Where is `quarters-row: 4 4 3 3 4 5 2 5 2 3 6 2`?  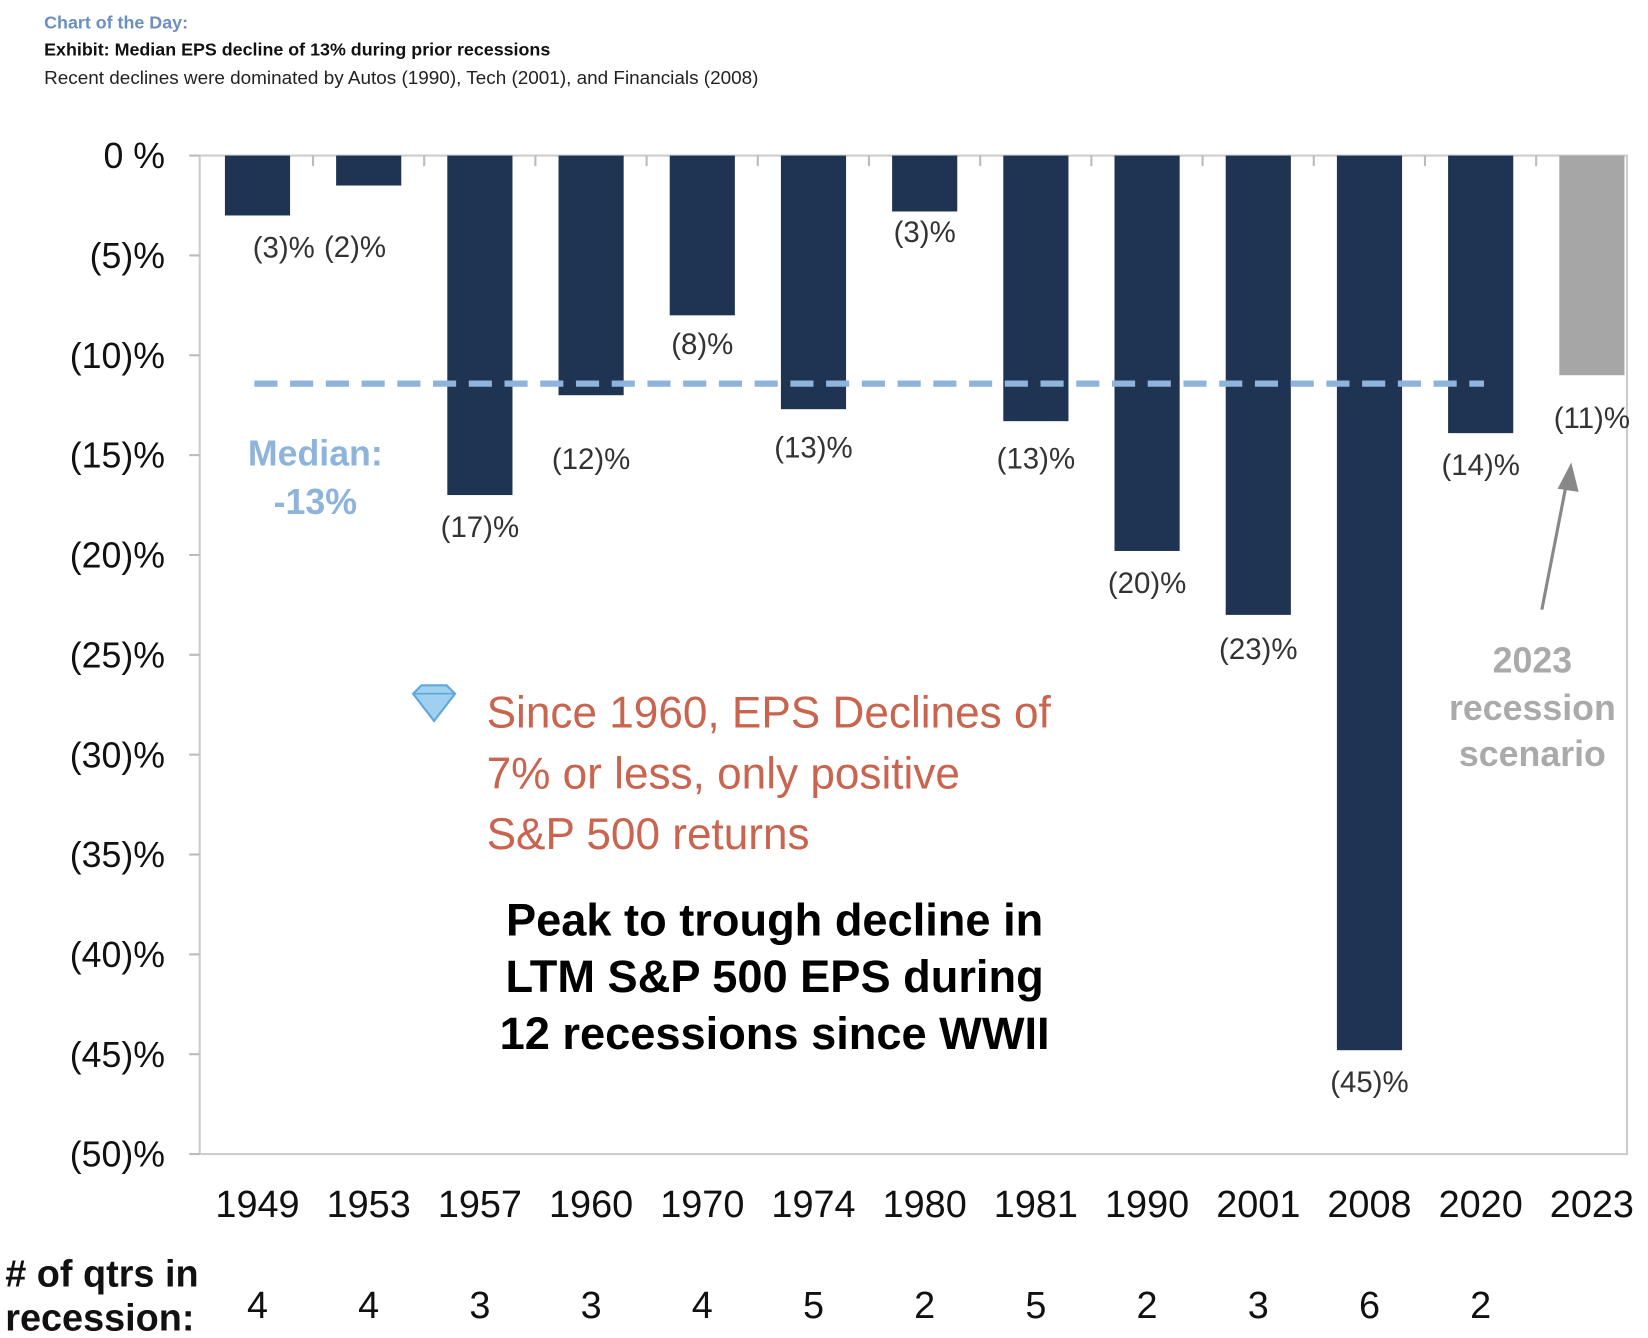
quarters-row: 4 4 3 3 4 5 2 5 2 3 6 2 is located at coordinates (869, 1306).